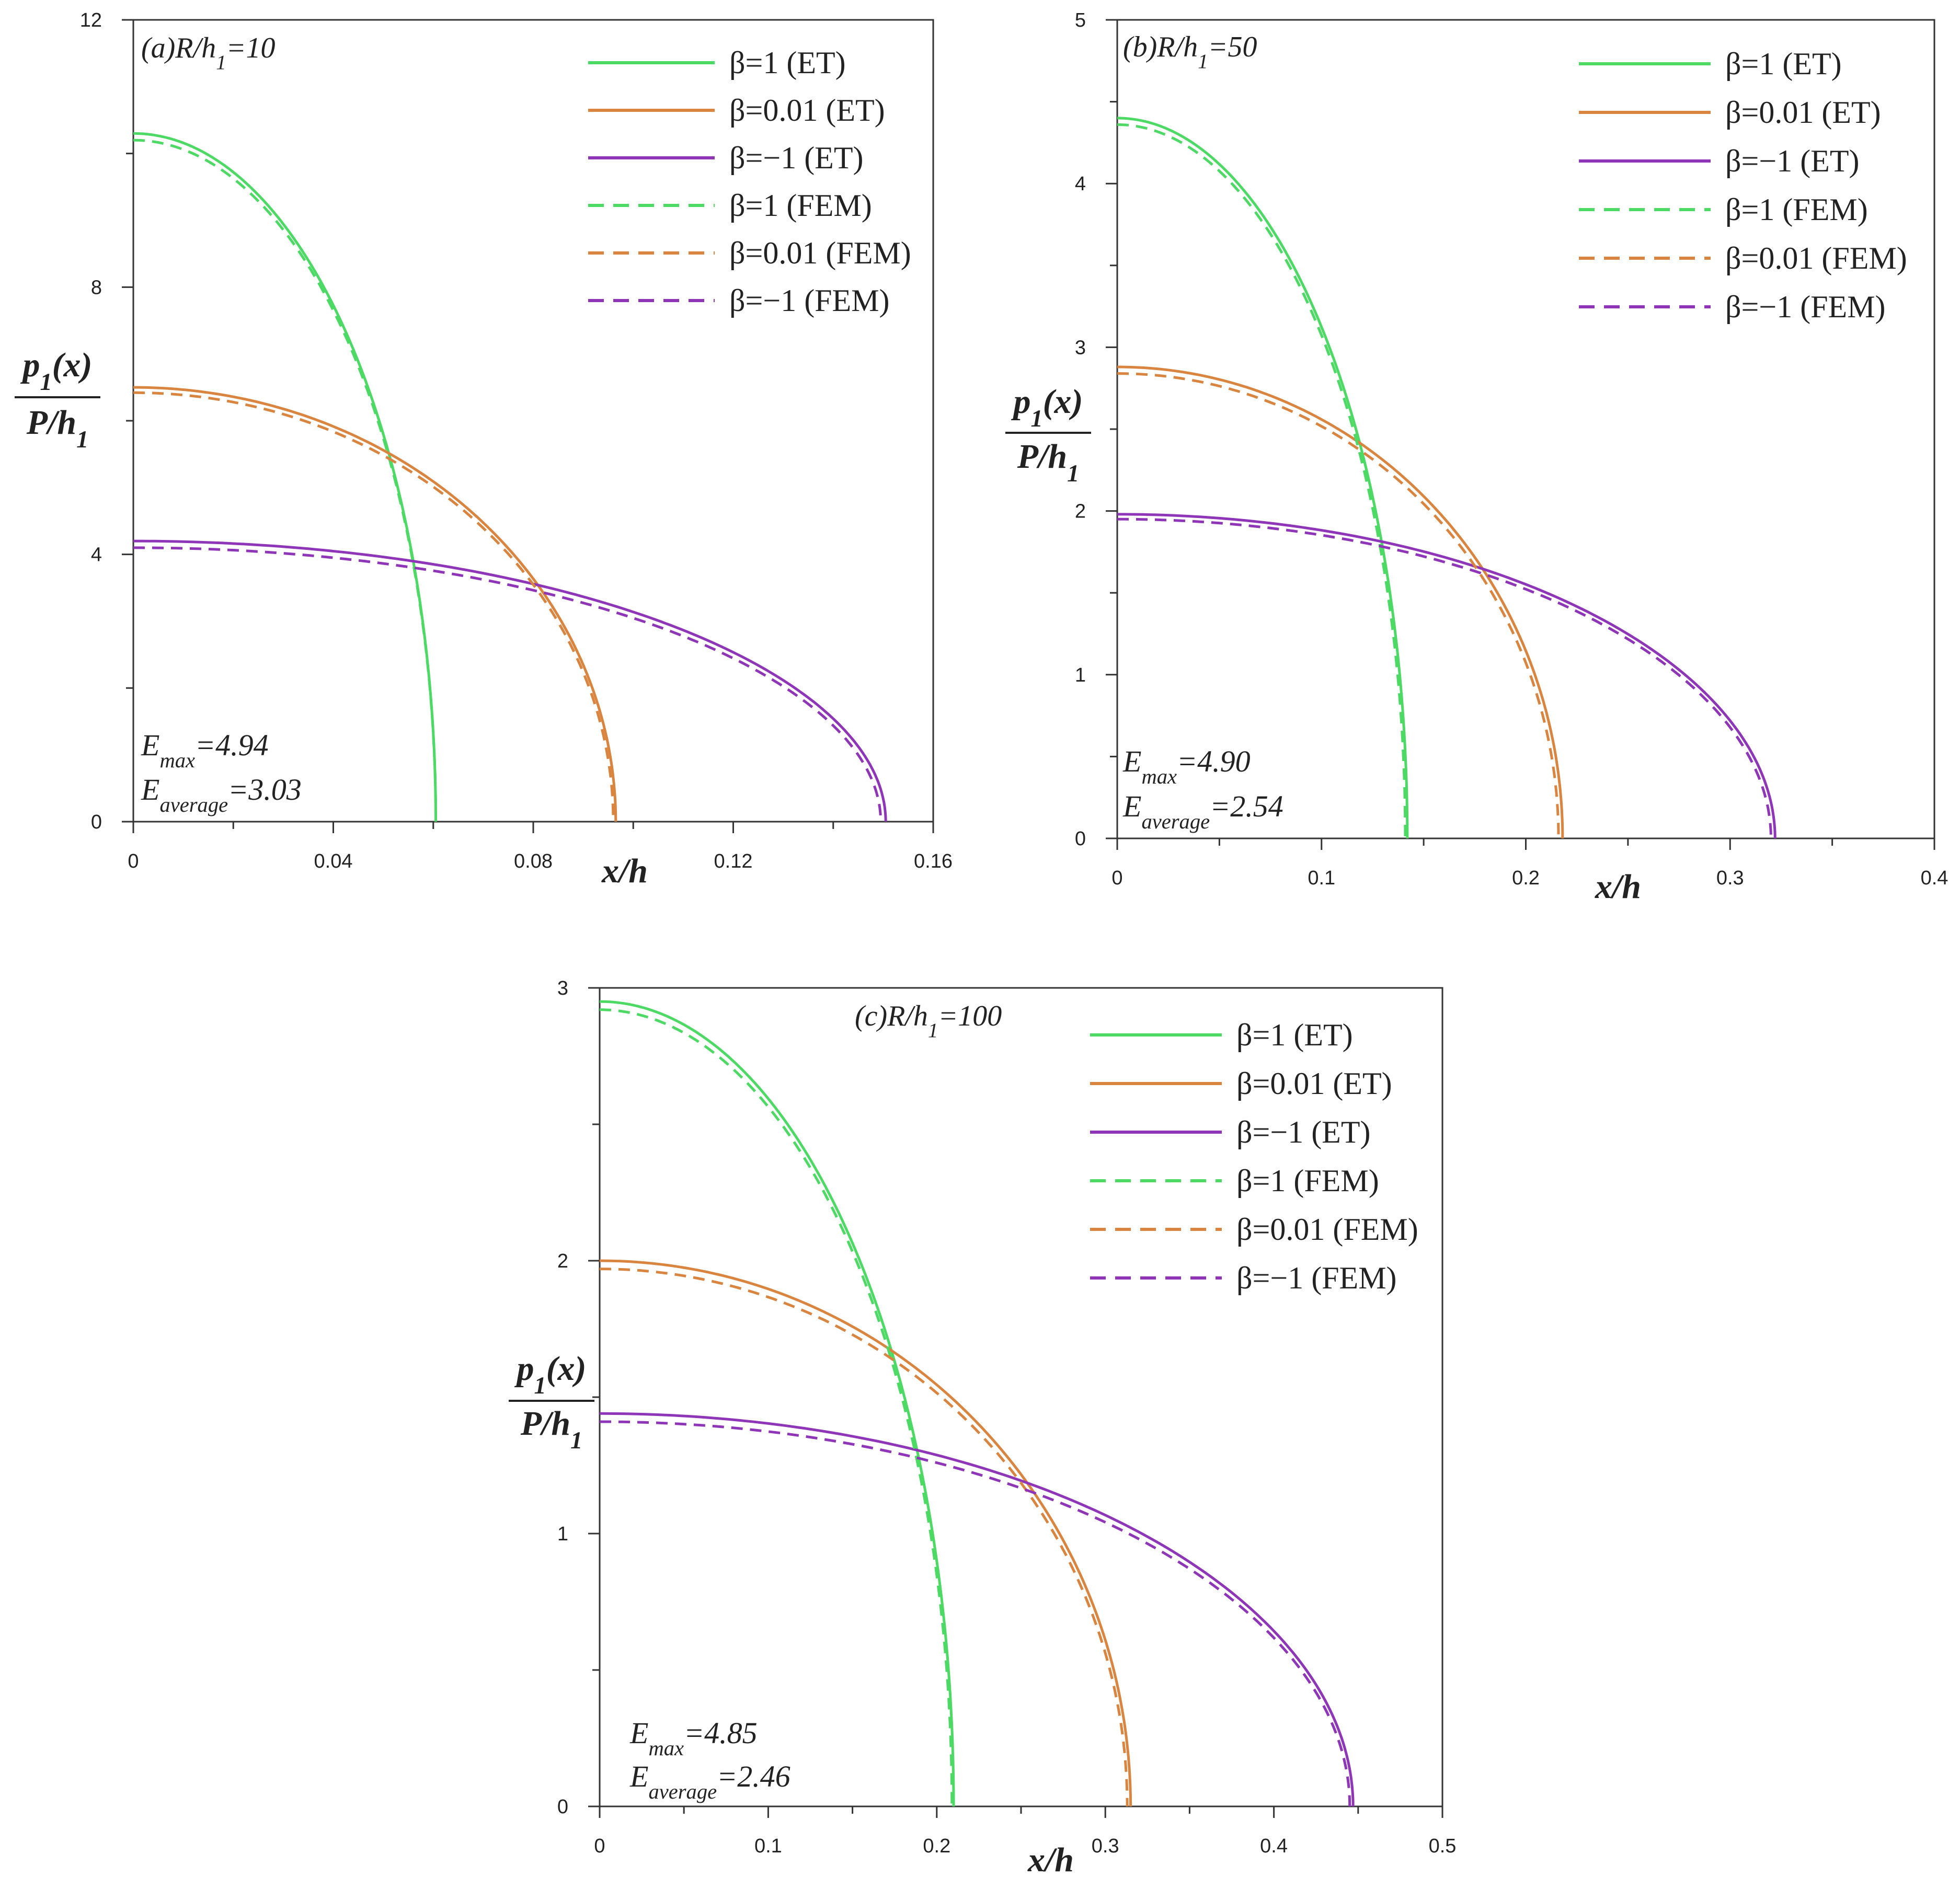 The width and height of the screenshot is (1960, 1889). Describe the element at coordinates (1190, 52) in the screenshot. I see `panel-title: (b)R/h1=50` at that location.